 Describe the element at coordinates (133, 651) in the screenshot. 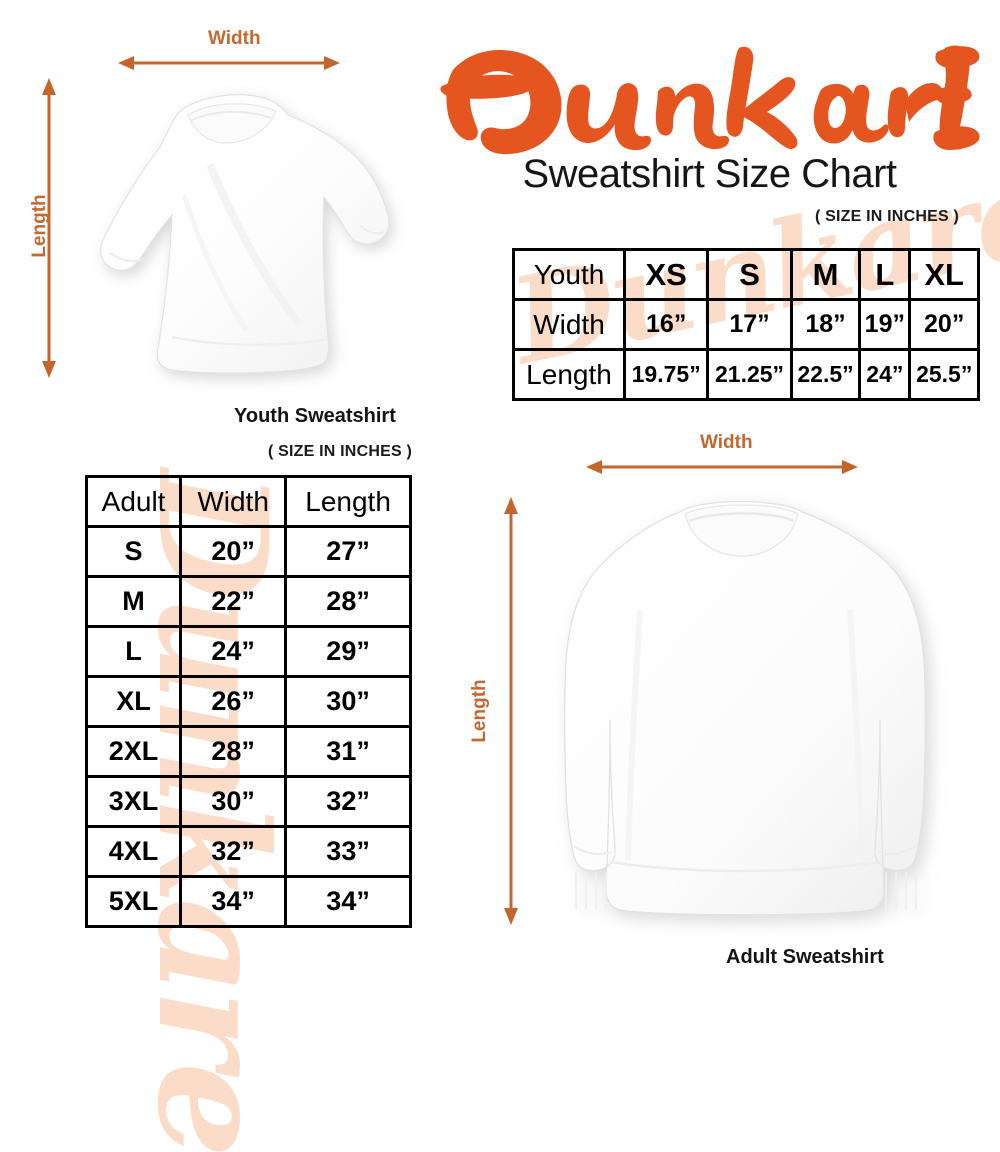

I see `adult-size-l: L` at that location.